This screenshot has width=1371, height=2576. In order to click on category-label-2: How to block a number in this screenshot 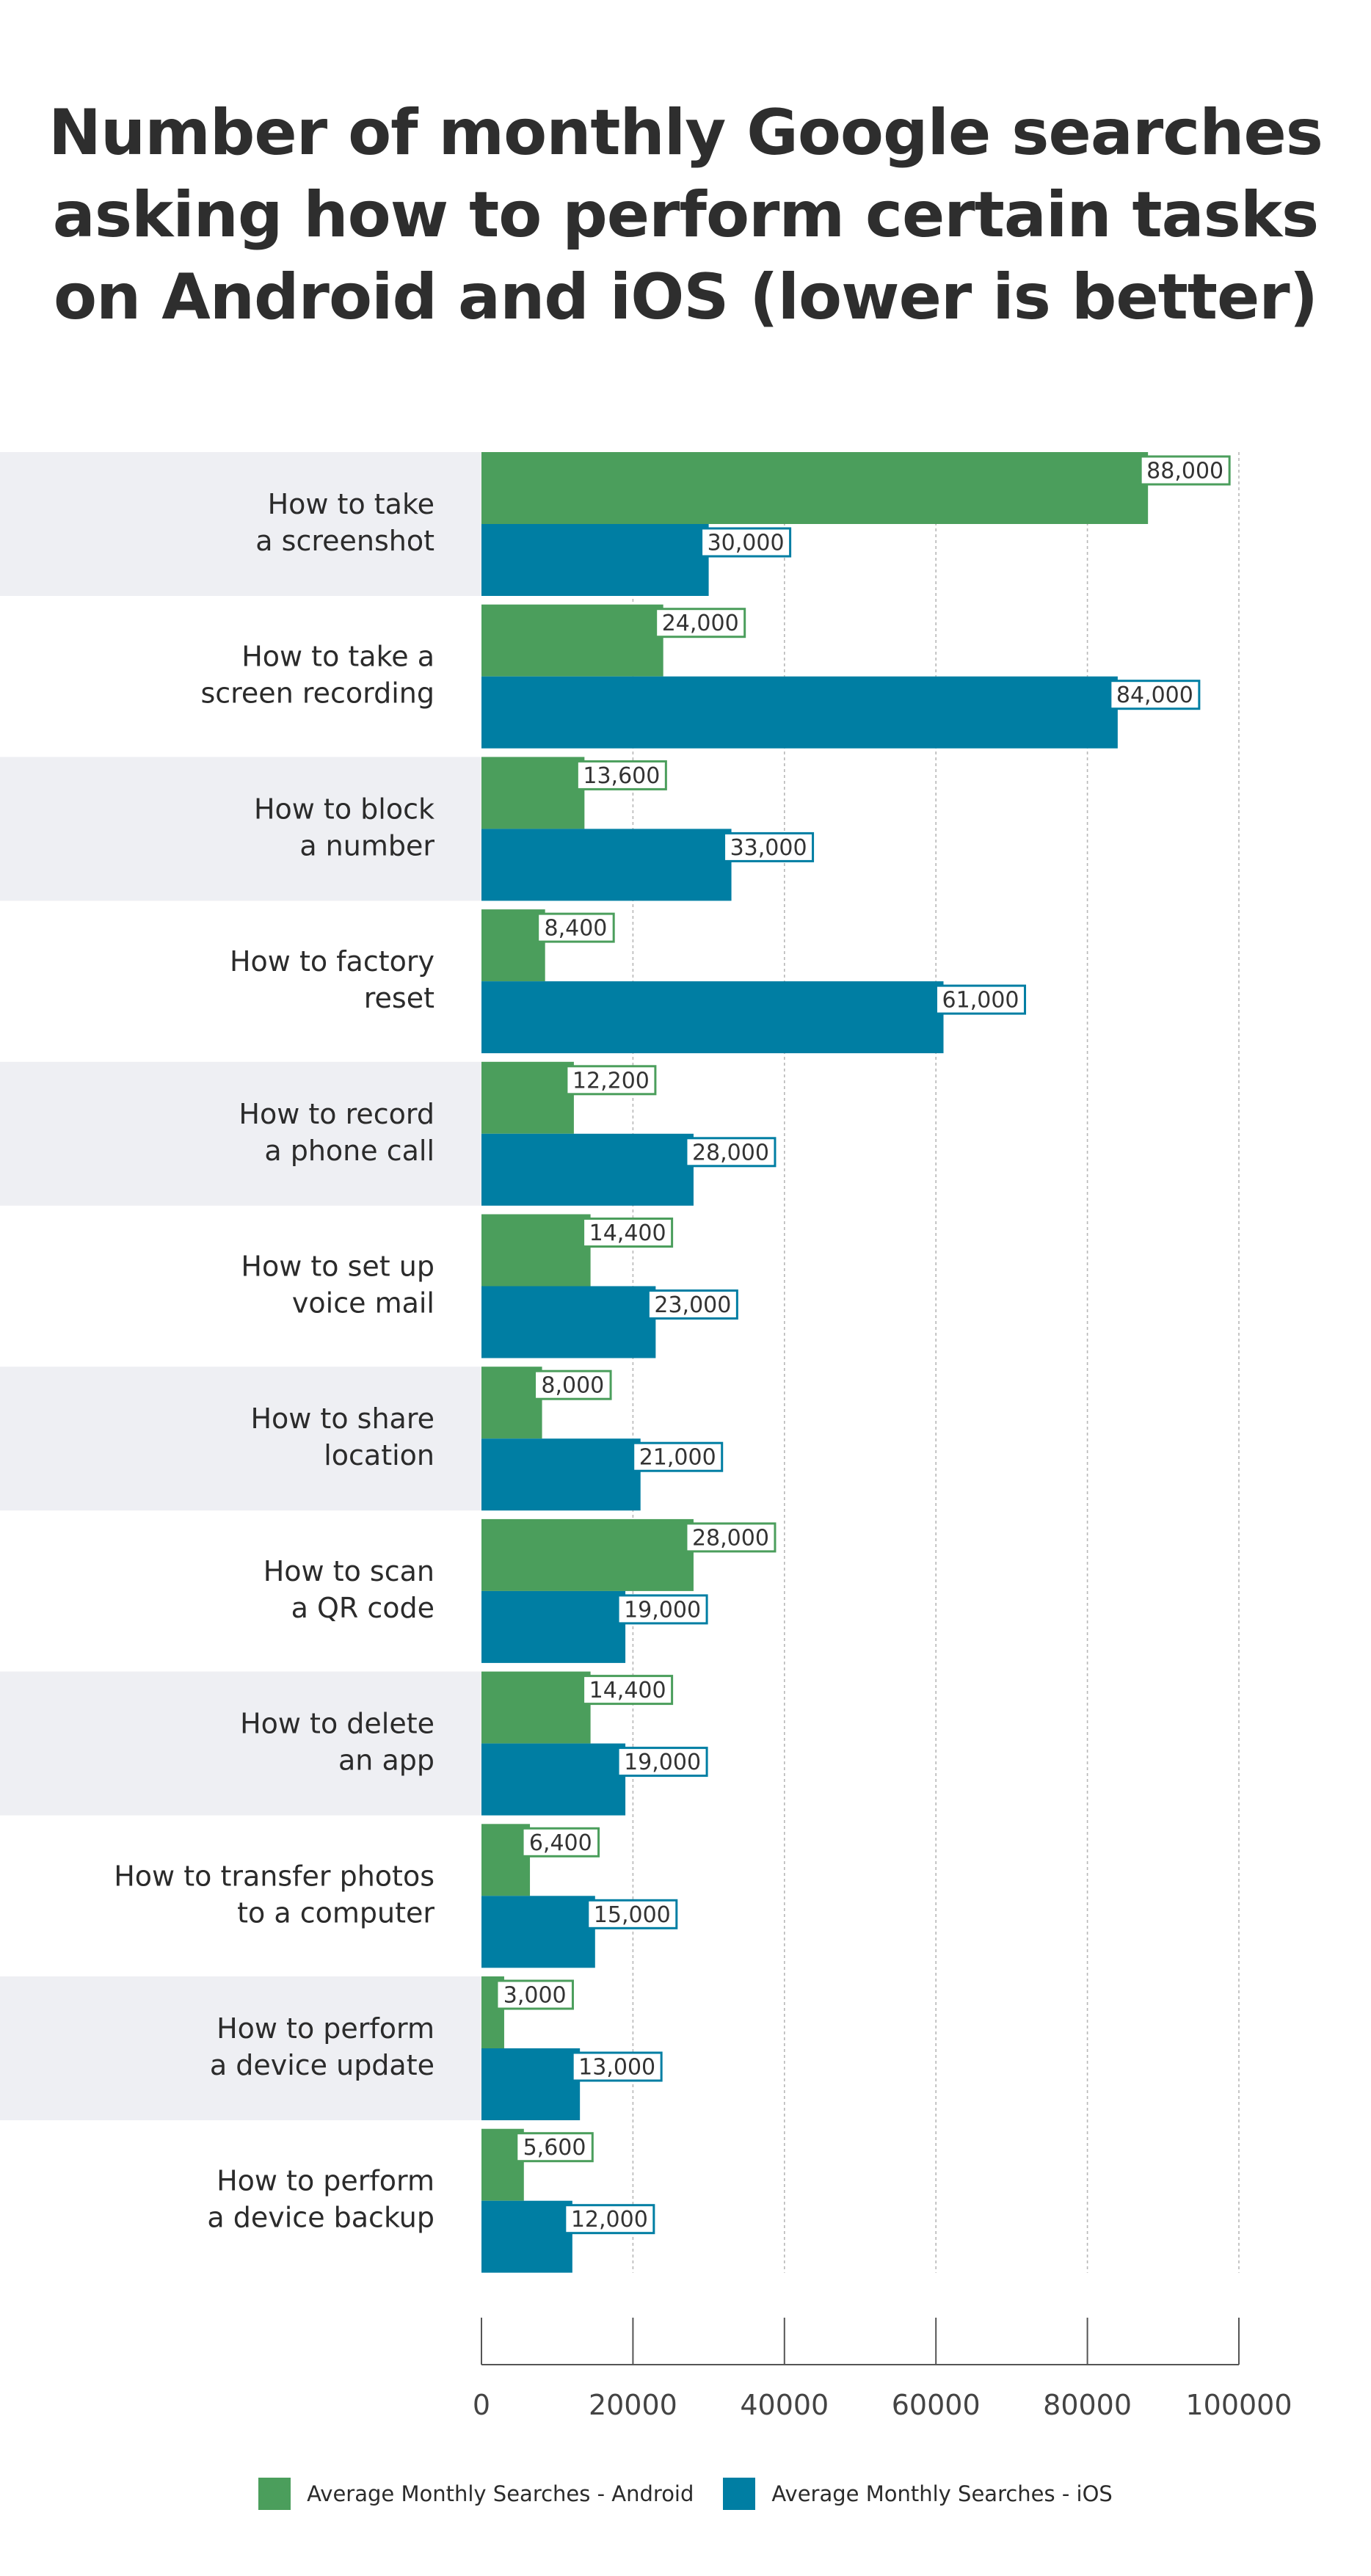, I will do `click(344, 827)`.